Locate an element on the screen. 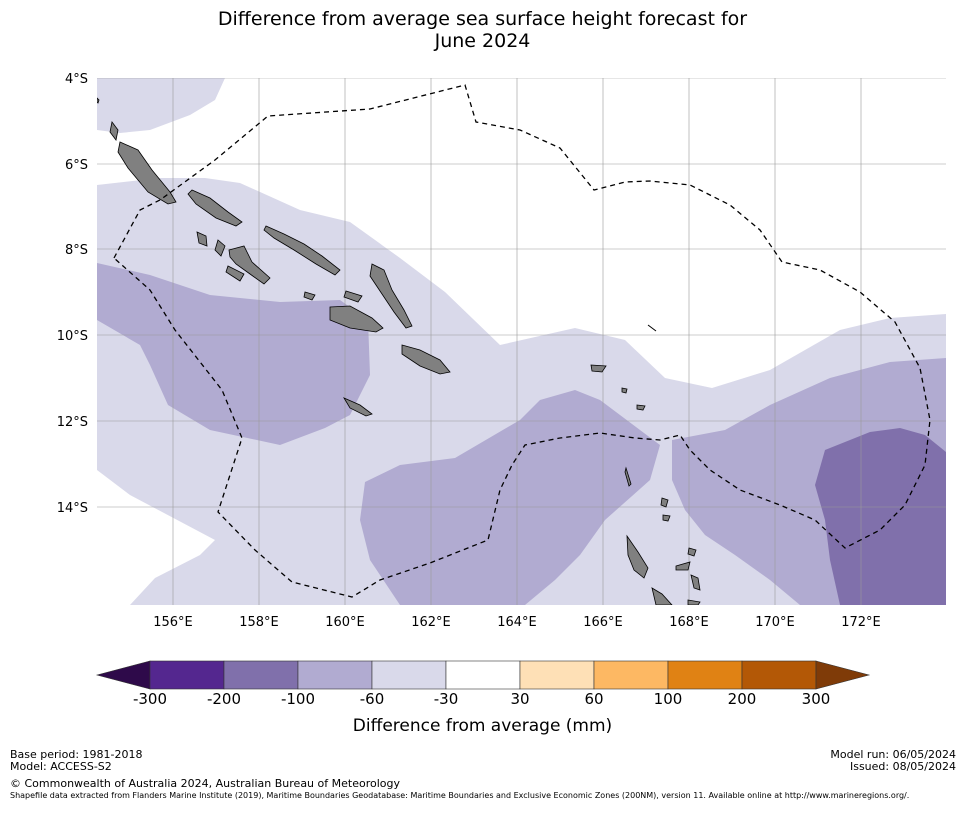 The width and height of the screenshot is (965, 816). lat-label: 4°S is located at coordinates (76, 79).